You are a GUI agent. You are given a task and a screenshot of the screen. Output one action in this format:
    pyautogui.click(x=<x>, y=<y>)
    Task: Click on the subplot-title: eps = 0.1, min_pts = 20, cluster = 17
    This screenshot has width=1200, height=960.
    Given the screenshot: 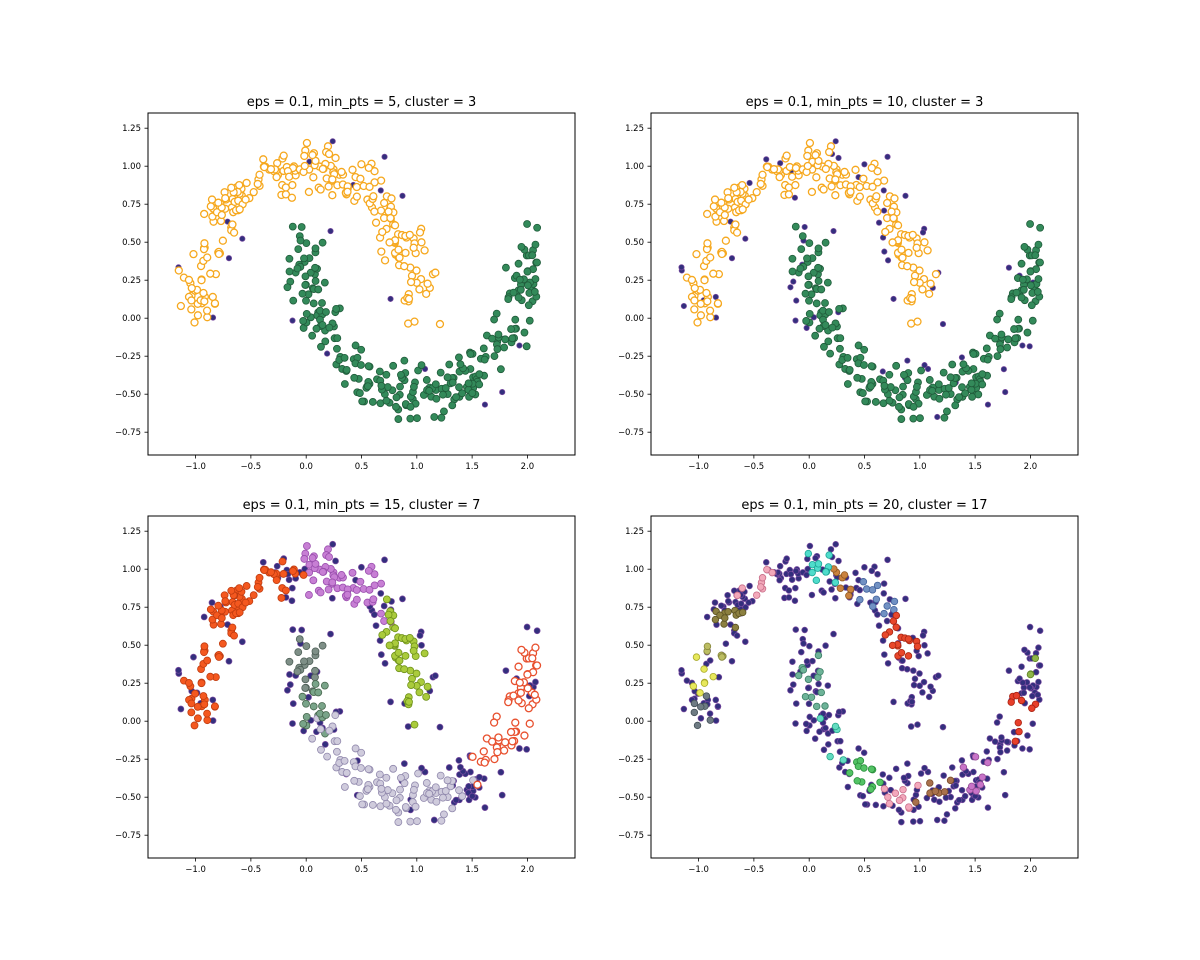 What is the action you would take?
    pyautogui.click(x=864, y=505)
    